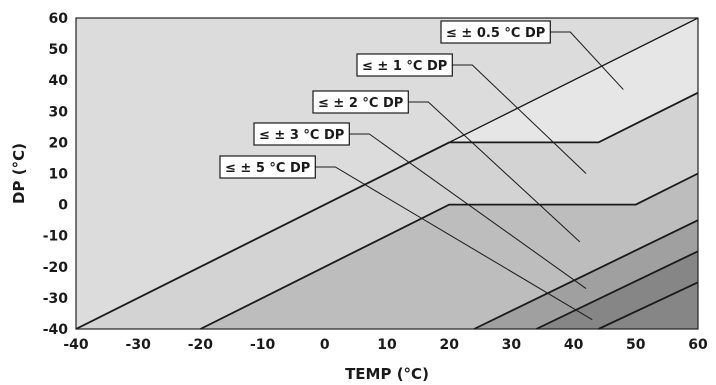 This screenshot has width=716, height=385. I want to click on y-tick-label: 50, so click(59, 50).